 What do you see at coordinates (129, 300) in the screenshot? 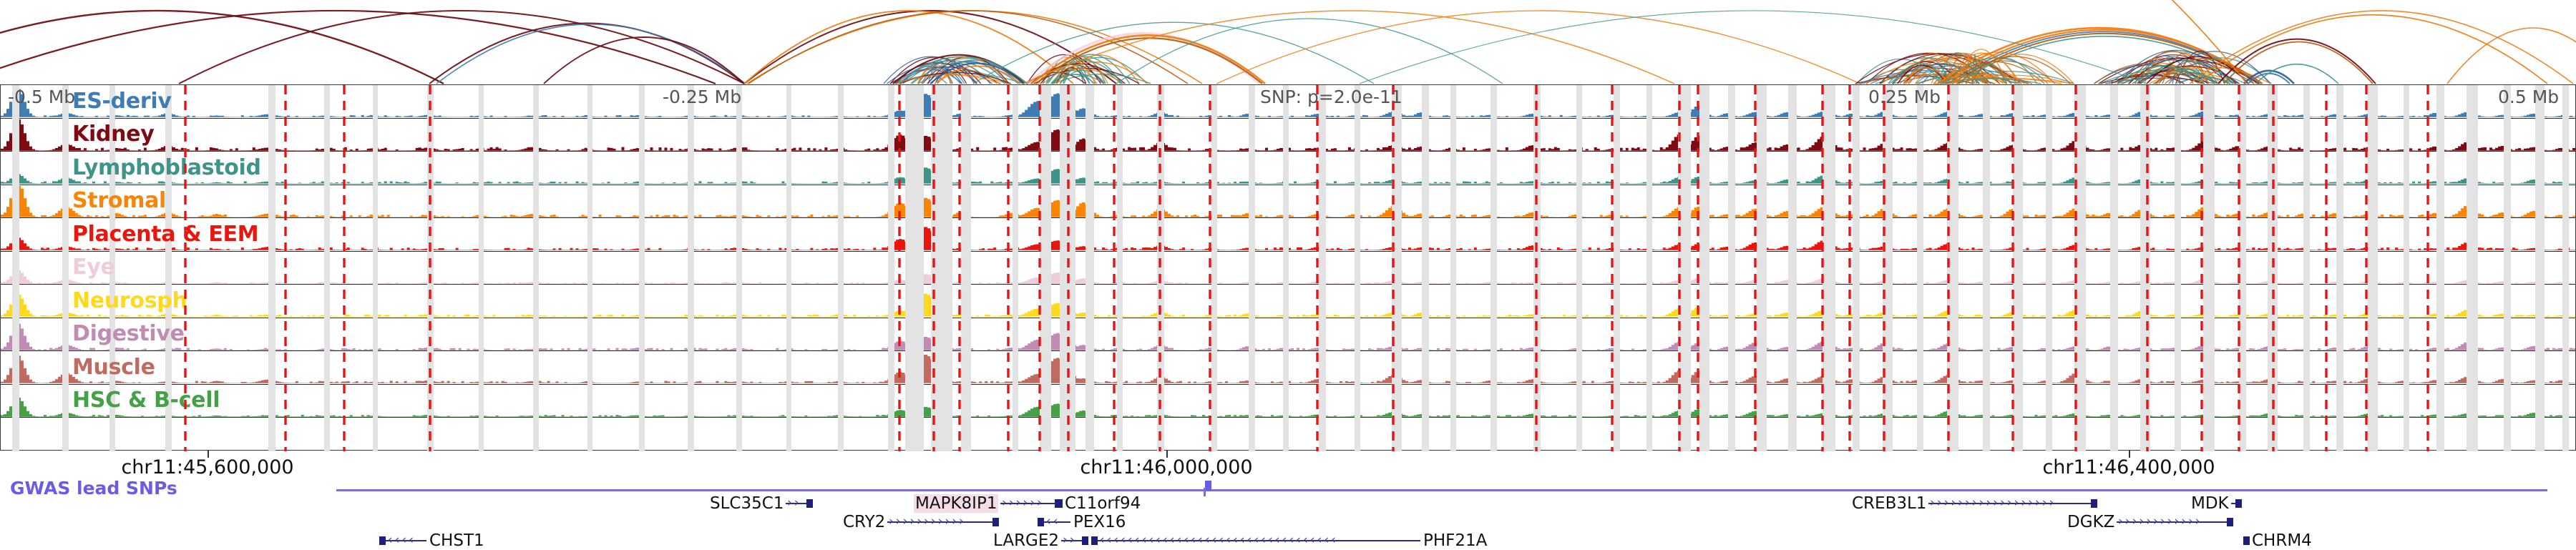
I see `track-label-neurosph: Neurosph` at bounding box center [129, 300].